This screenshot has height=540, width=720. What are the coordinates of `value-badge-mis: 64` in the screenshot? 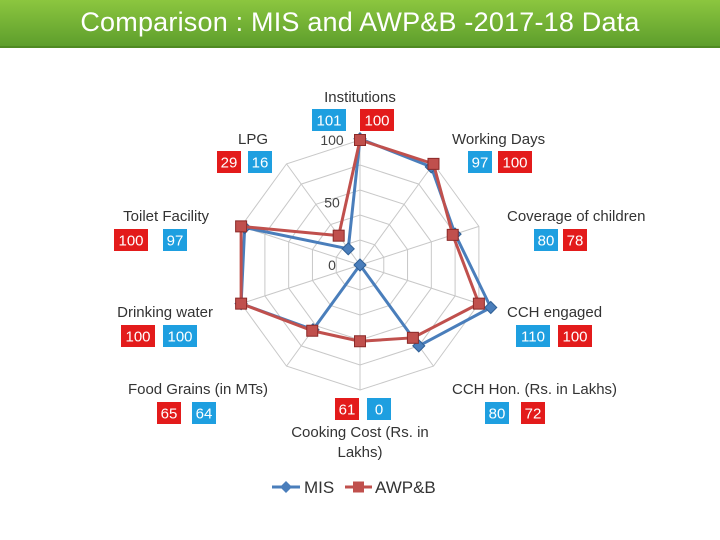 It's located at (204, 413).